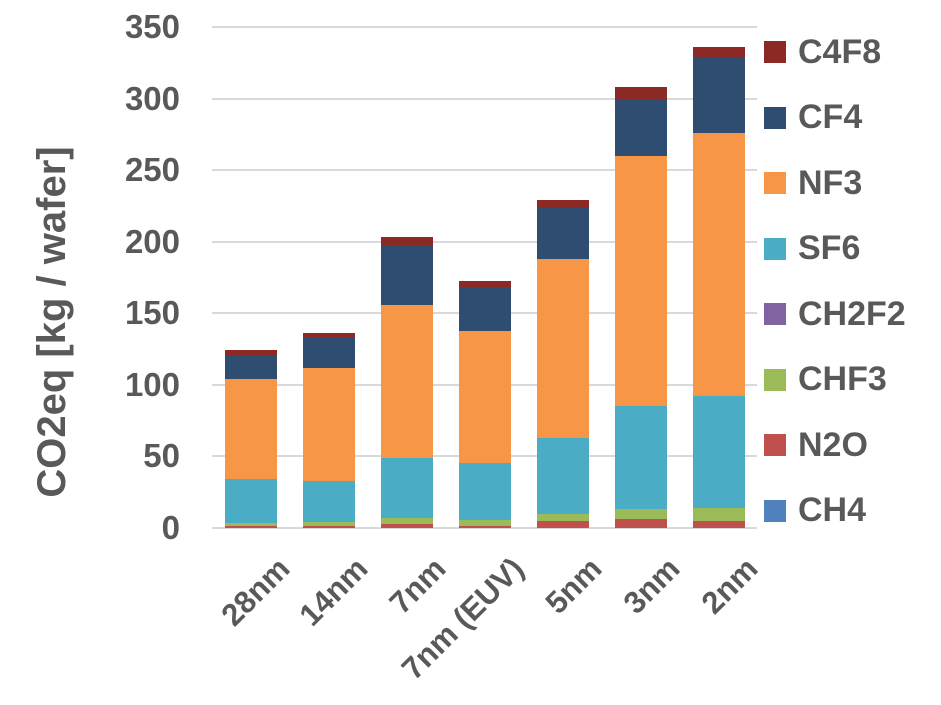  What do you see at coordinates (830, 117) in the screenshot?
I see `legend-label-cf4: CF4` at bounding box center [830, 117].